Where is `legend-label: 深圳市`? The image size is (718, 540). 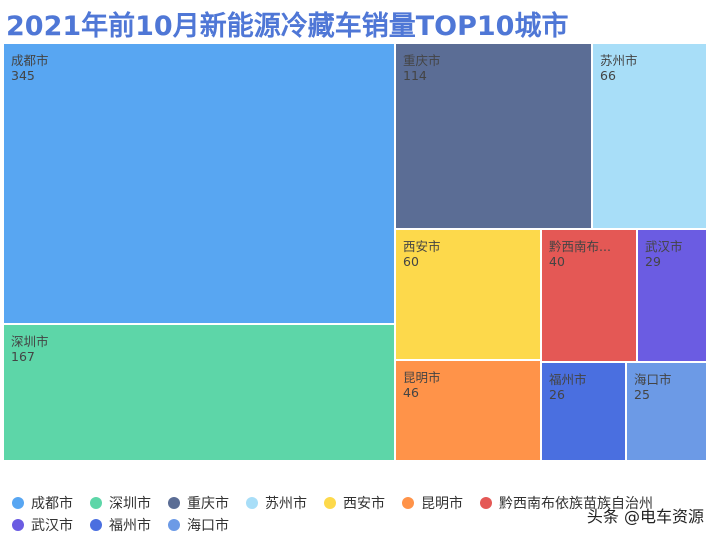 legend-label: 深圳市 is located at coordinates (130, 504).